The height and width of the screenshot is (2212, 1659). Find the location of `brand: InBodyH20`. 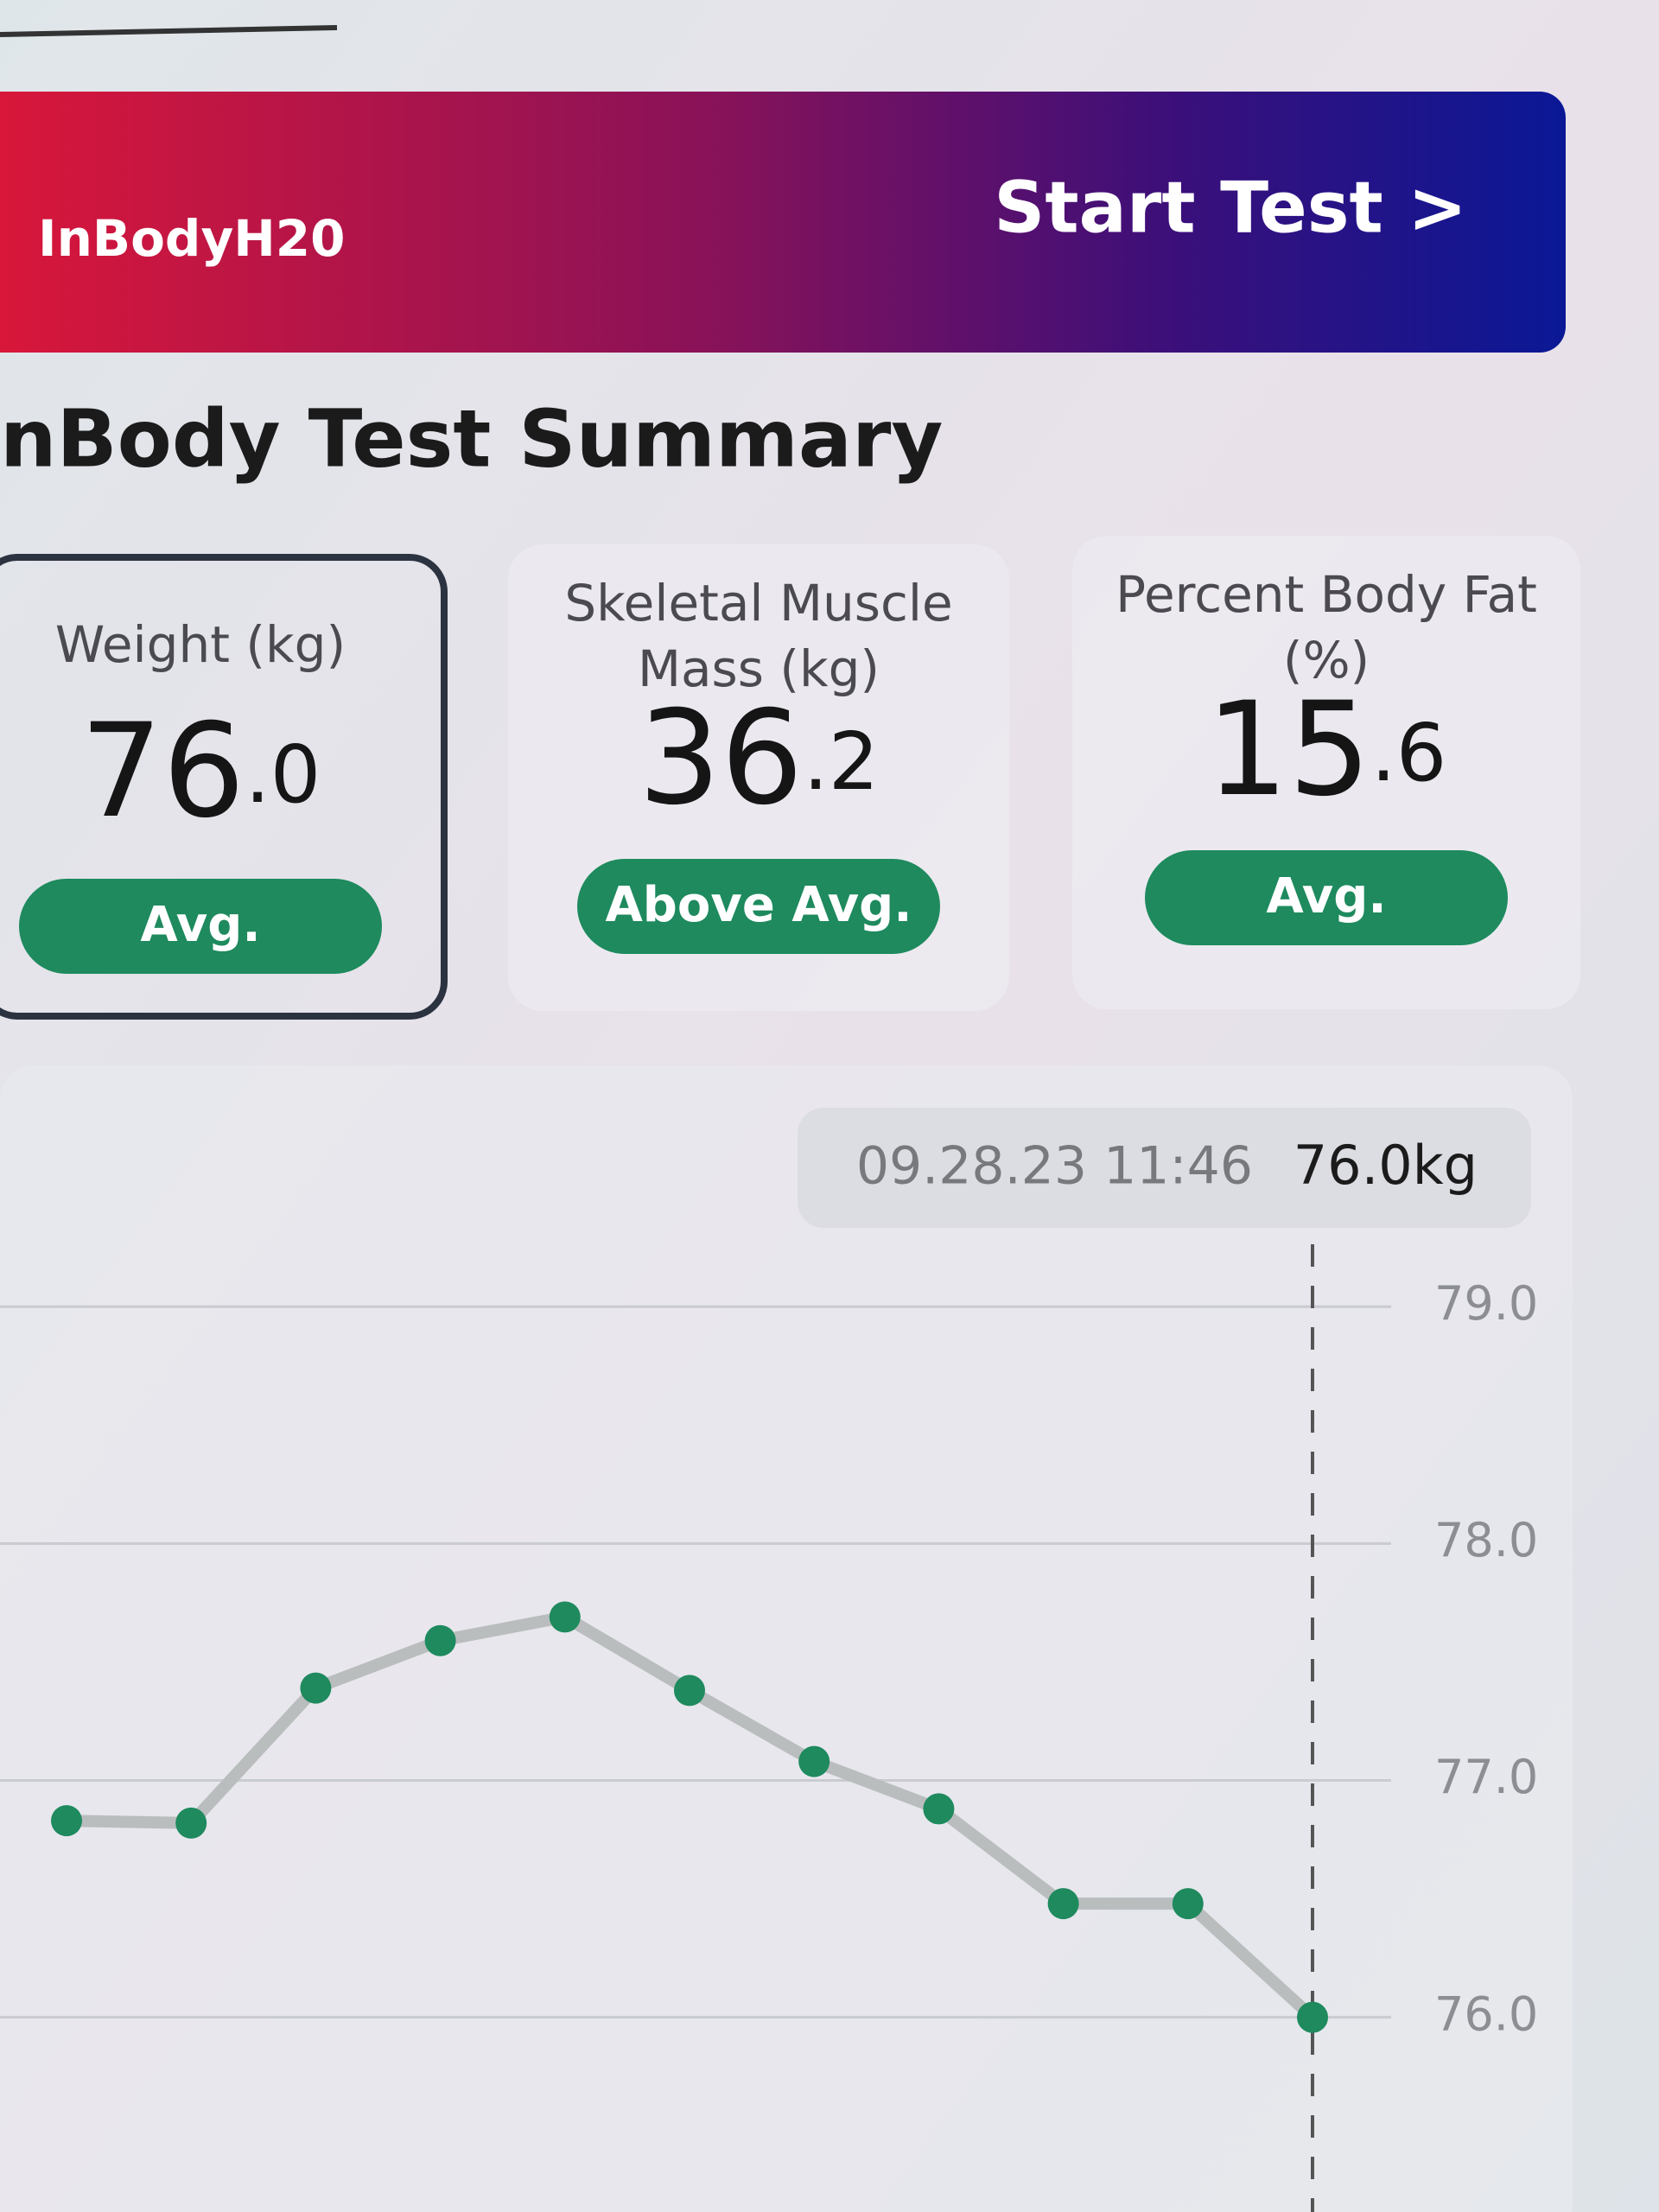

brand: InBodyH20 is located at coordinates (192, 238).